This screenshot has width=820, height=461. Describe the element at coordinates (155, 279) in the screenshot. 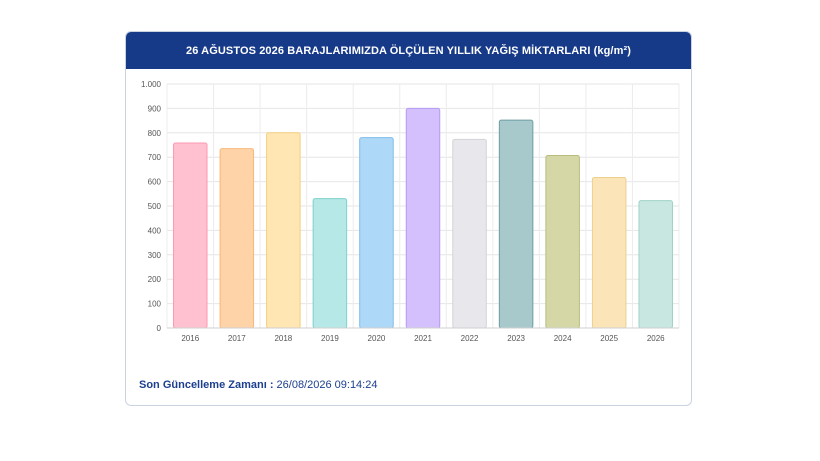

I see `y-tick-label: 200` at that location.